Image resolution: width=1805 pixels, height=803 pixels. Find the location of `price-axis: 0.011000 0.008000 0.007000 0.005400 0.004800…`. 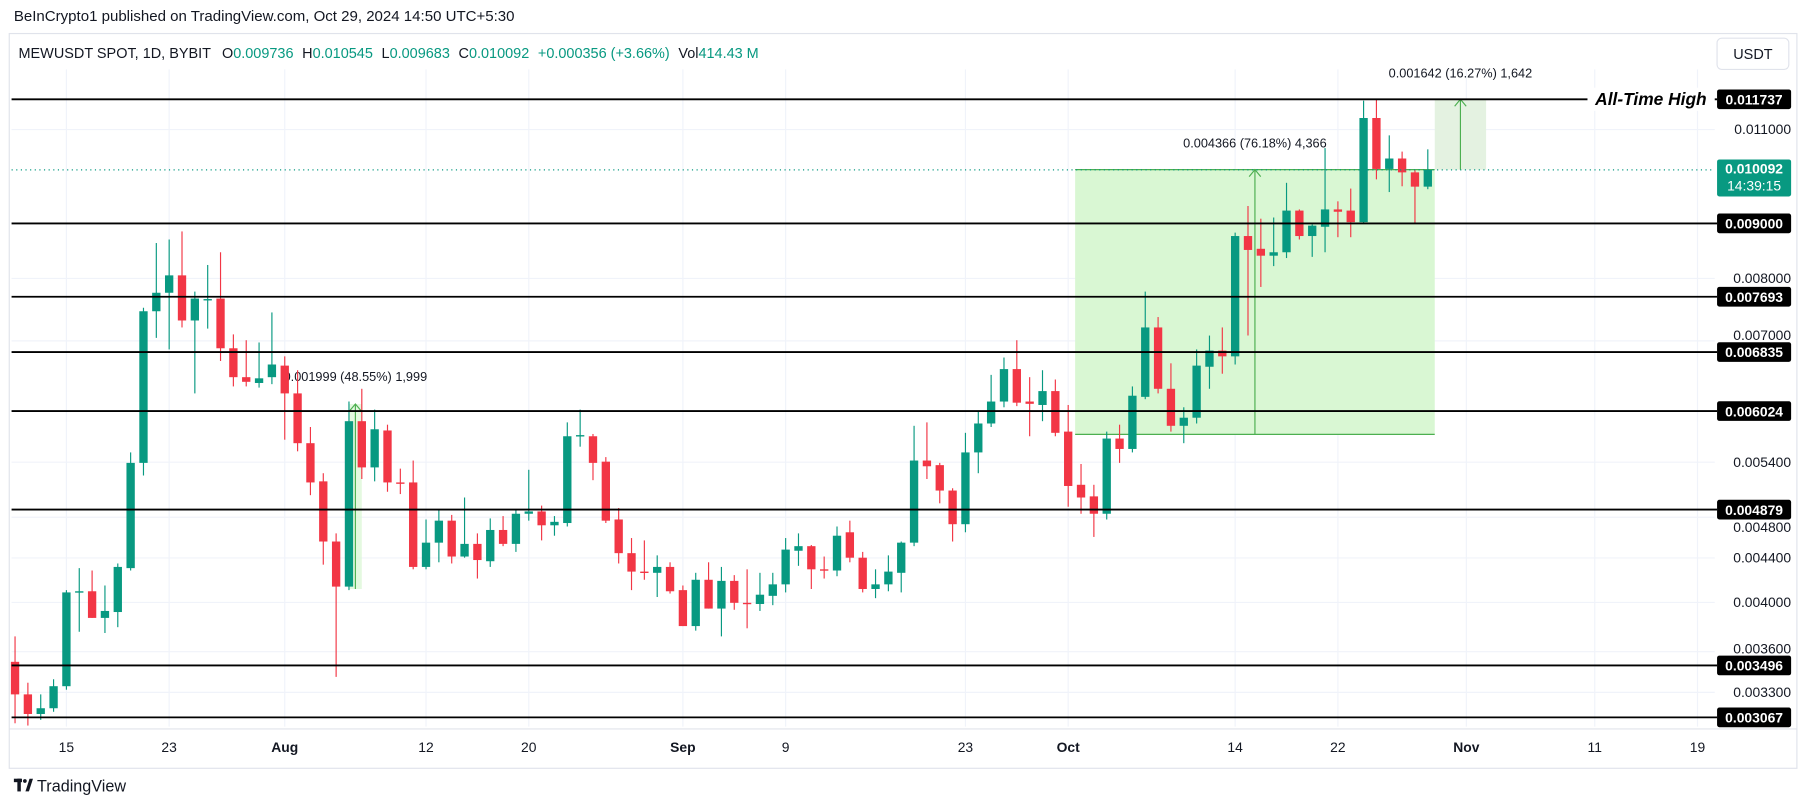

price-axis: 0.011000 0.008000 0.007000 0.005400 0.004800… is located at coordinates (1762, 410).